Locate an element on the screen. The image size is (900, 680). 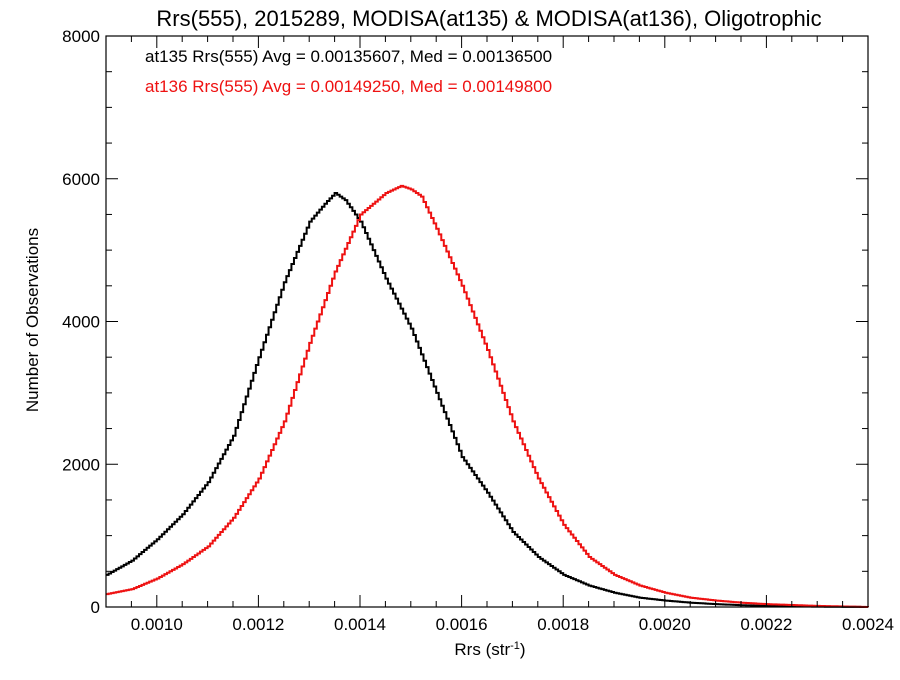
y-tick-label: 4000 is located at coordinates (81, 322).